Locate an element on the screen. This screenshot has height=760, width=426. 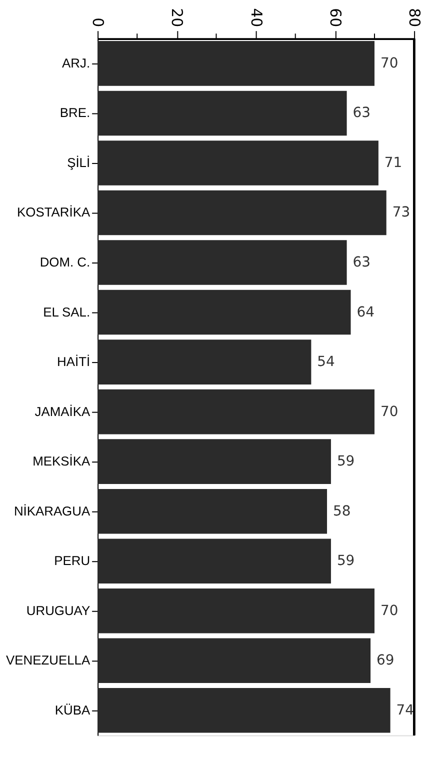
x-tick-label: 0 is located at coordinates (98, 23).